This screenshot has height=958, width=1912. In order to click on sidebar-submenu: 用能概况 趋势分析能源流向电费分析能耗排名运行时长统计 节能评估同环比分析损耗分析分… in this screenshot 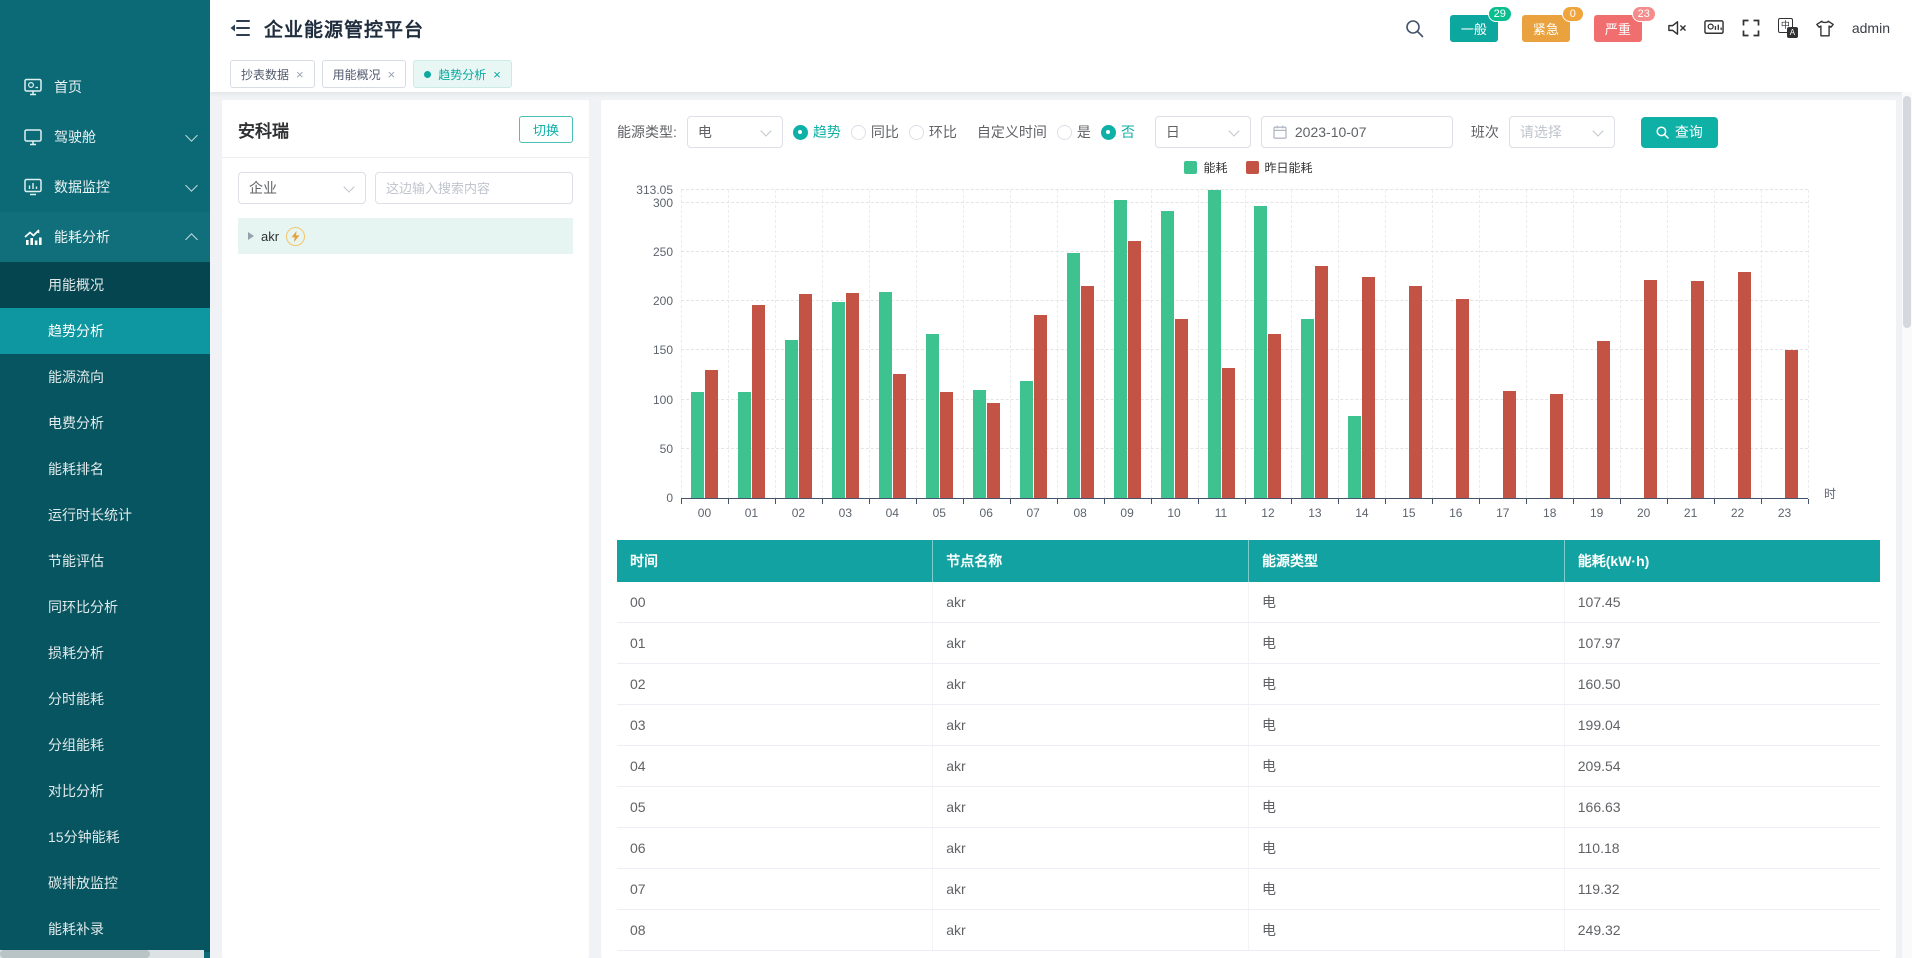, I will do `click(105, 607)`.